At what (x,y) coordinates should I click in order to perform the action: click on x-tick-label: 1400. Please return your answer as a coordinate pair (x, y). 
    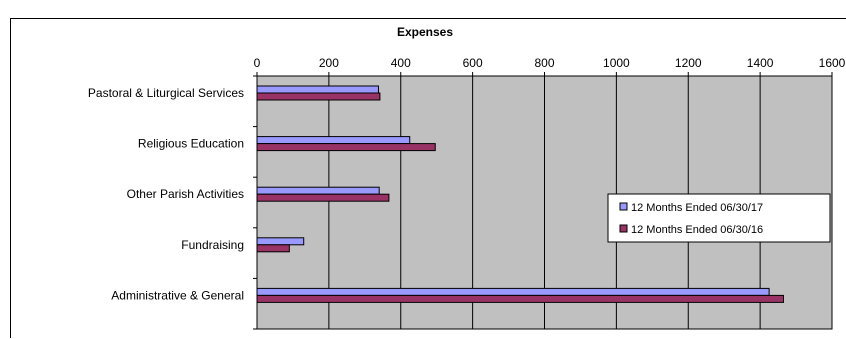
    Looking at the image, I should click on (760, 63).